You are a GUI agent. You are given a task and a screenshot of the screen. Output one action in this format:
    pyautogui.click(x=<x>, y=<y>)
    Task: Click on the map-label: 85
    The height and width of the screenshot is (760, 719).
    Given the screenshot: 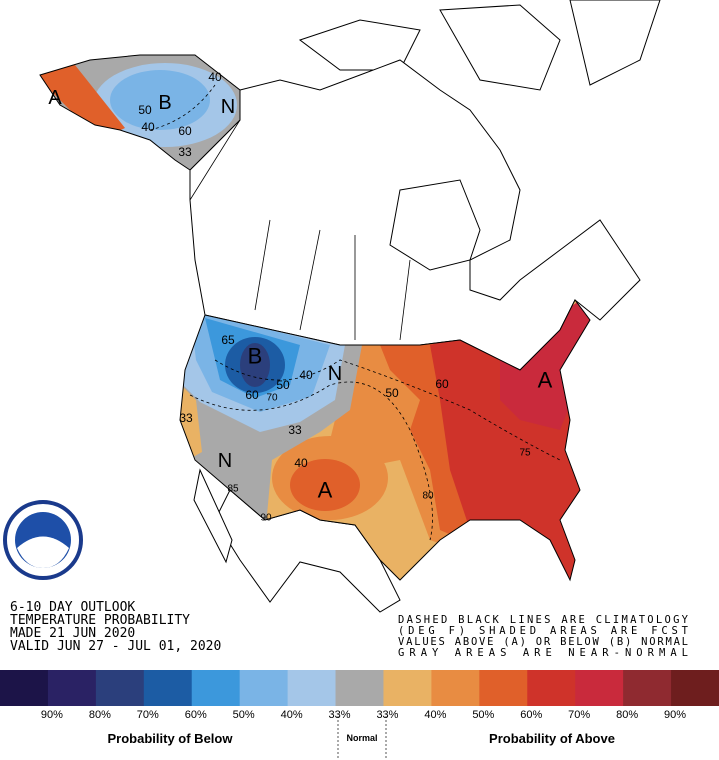 What is the action you would take?
    pyautogui.click(x=233, y=489)
    